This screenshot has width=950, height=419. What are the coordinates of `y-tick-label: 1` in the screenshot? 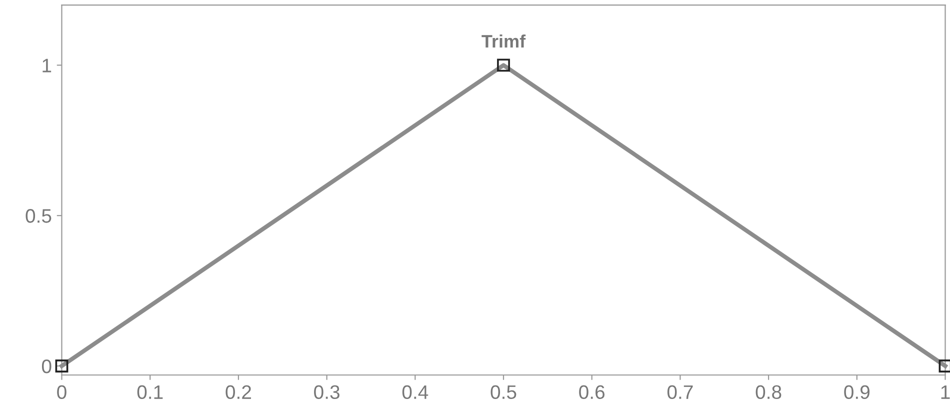 It's located at (47, 65).